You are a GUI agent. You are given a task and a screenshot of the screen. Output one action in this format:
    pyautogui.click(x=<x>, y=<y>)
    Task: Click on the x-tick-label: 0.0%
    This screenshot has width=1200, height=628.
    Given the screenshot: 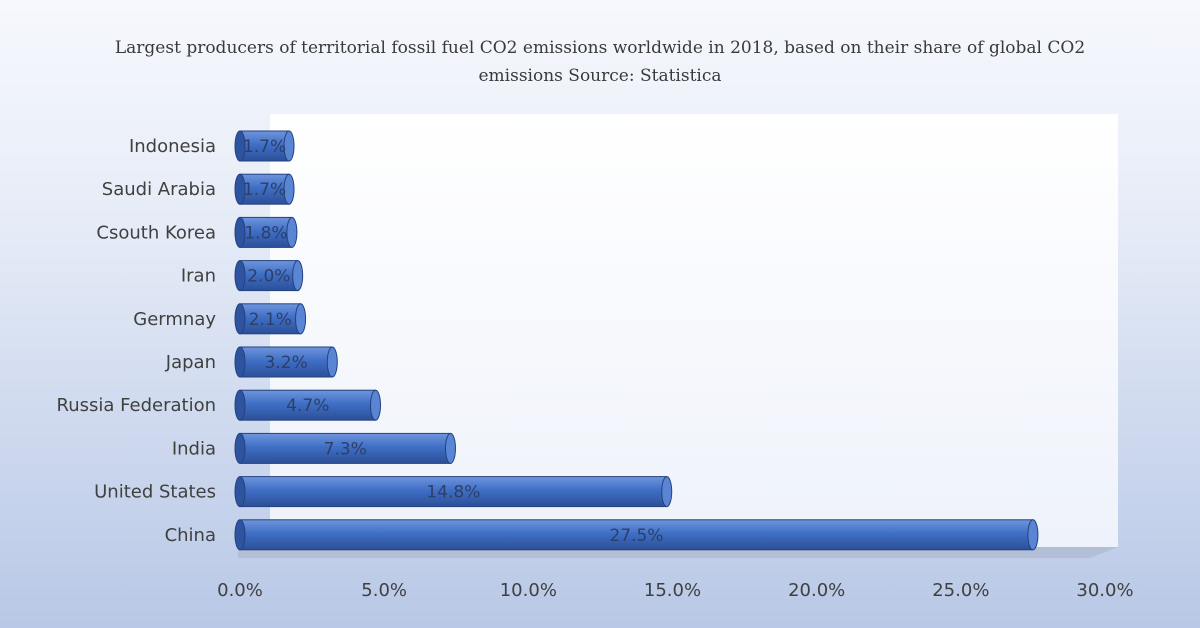 What is the action you would take?
    pyautogui.click(x=240, y=590)
    